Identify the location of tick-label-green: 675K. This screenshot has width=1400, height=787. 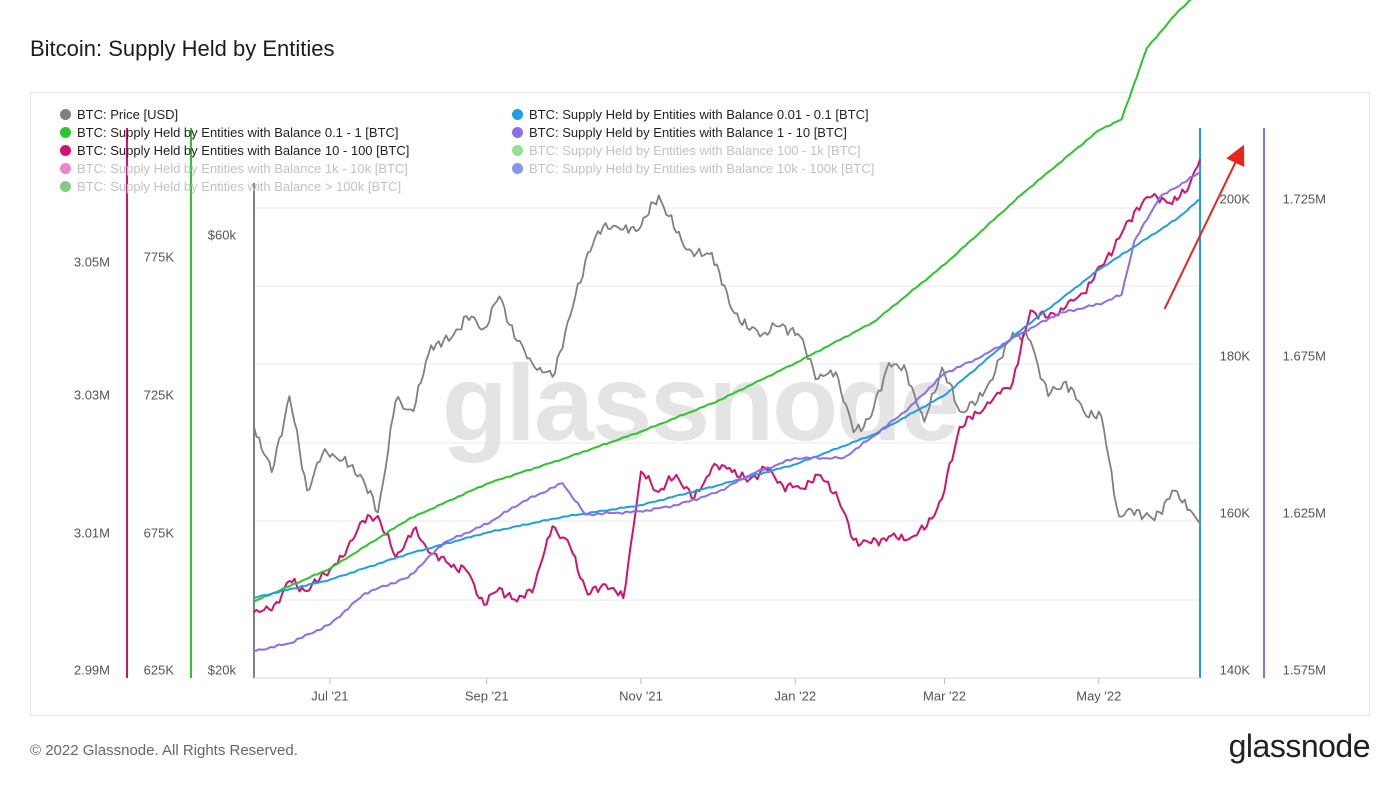
(159, 532).